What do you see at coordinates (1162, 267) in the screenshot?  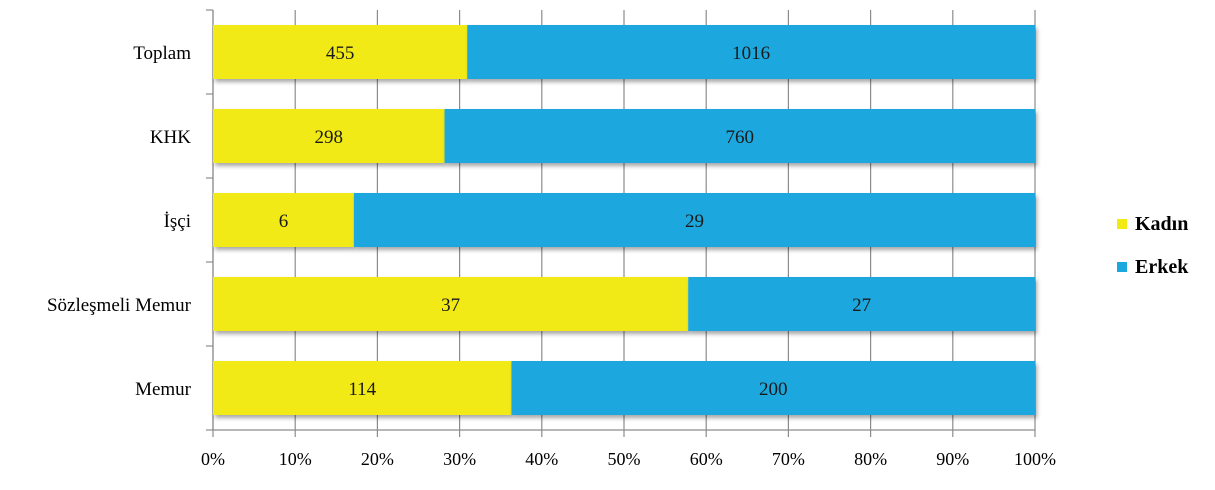 I see `legend-label: Erkek` at bounding box center [1162, 267].